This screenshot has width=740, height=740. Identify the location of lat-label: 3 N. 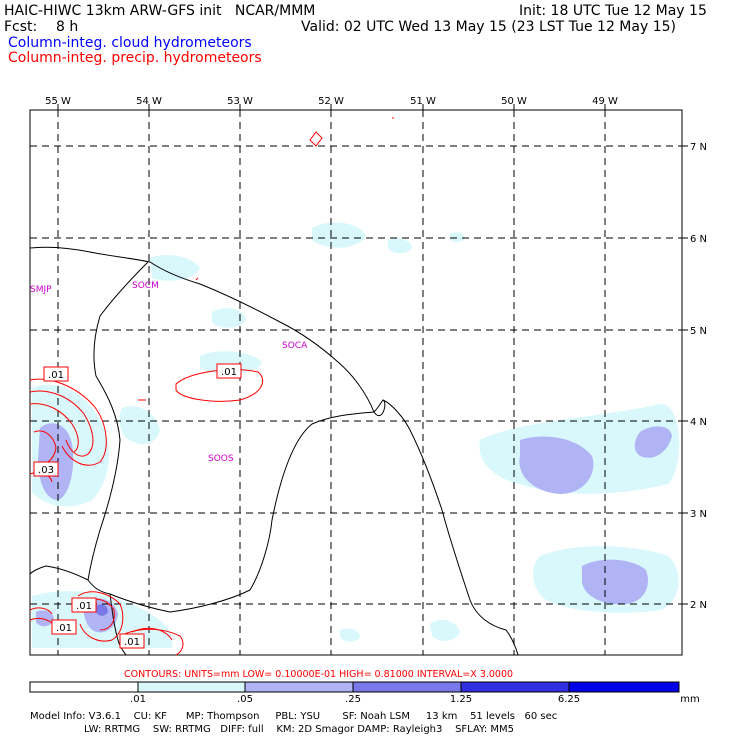
(698, 514).